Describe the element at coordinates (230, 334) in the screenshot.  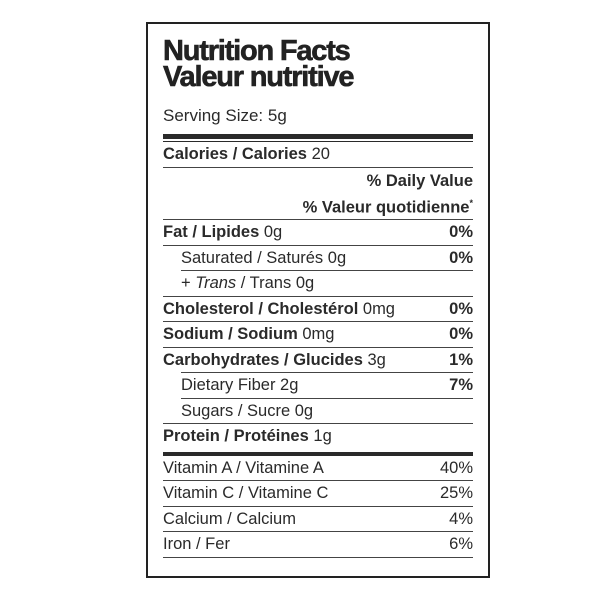
I see `nutrient-label: Sodium / Sodium` at that location.